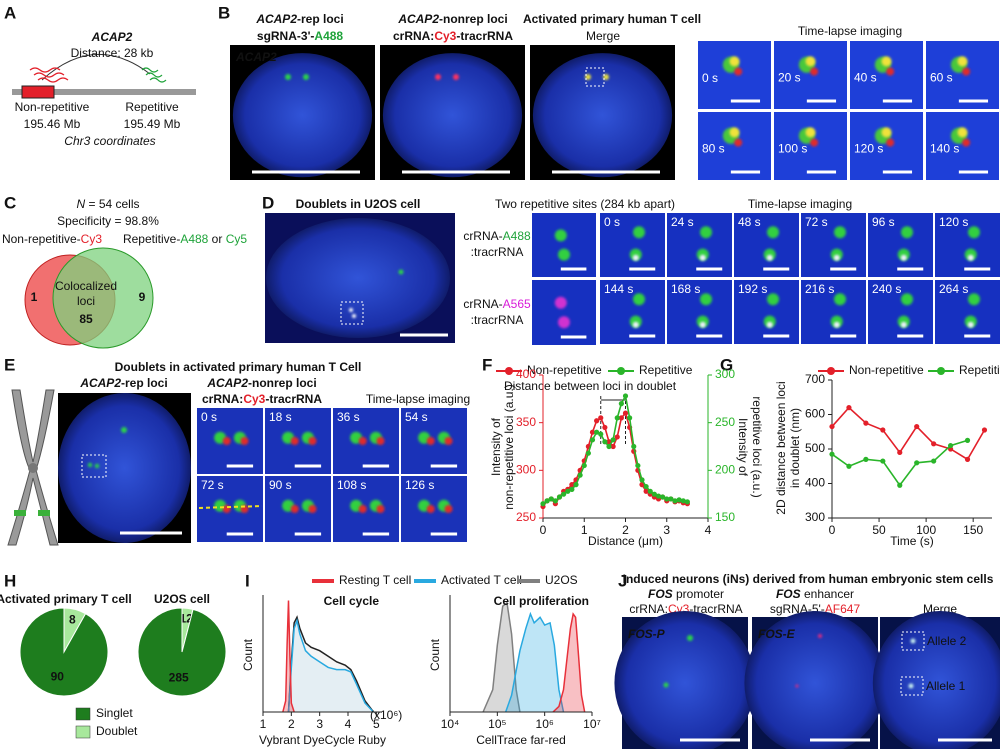 The height and width of the screenshot is (749, 1000). I want to click on column-header-part: sgRNA-3'-, so click(286, 36).